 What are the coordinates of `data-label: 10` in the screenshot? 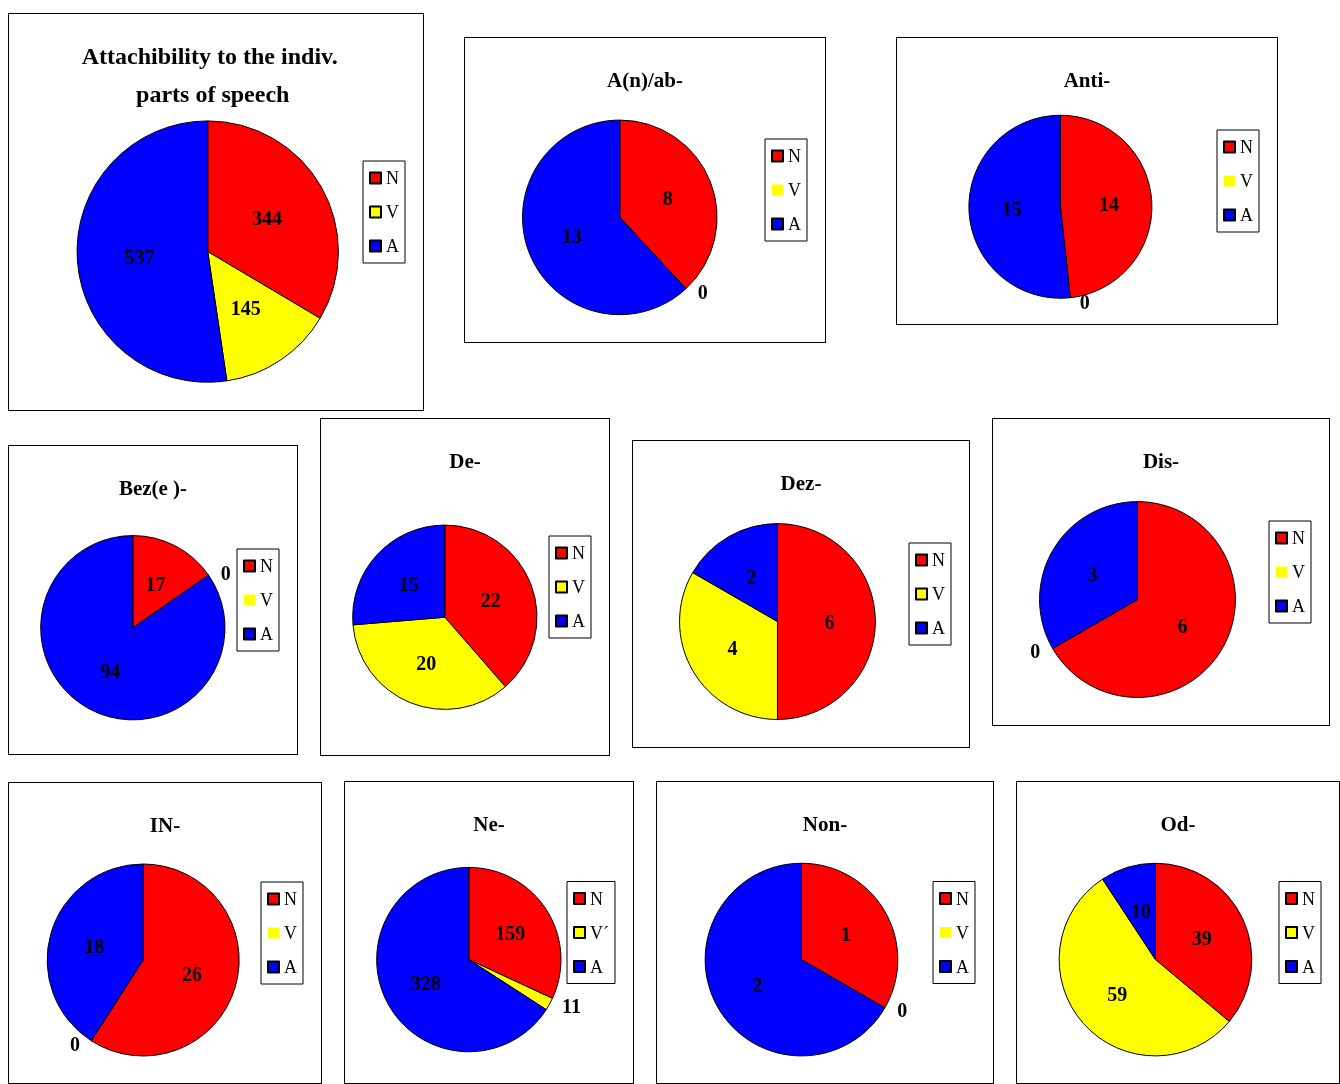 It's located at (1140, 910).